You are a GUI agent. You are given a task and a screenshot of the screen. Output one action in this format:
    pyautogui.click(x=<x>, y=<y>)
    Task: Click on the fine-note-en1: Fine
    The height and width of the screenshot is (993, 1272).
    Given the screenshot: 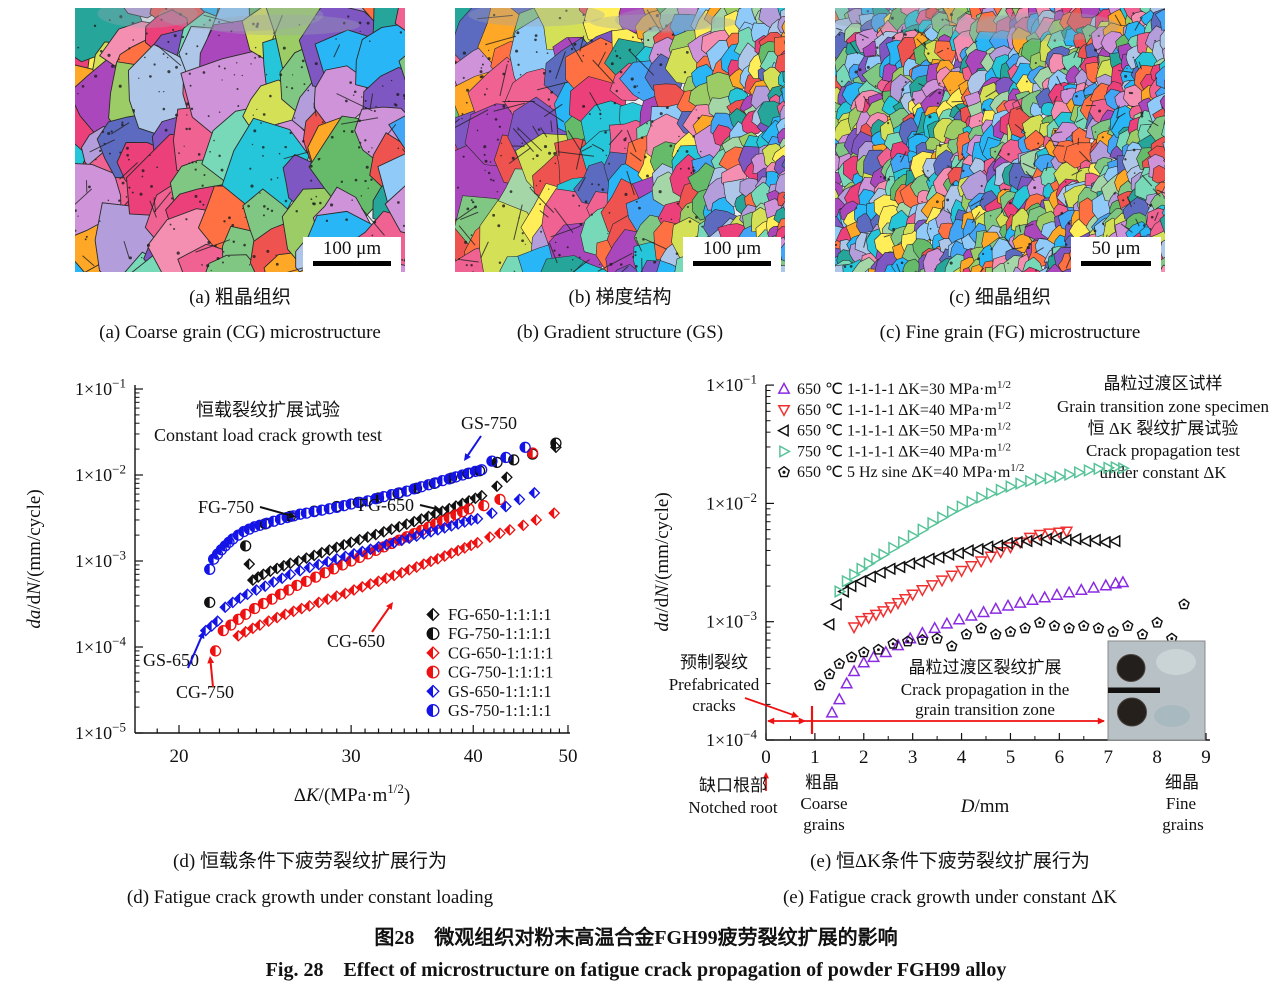 What is the action you would take?
    pyautogui.click(x=1181, y=803)
    